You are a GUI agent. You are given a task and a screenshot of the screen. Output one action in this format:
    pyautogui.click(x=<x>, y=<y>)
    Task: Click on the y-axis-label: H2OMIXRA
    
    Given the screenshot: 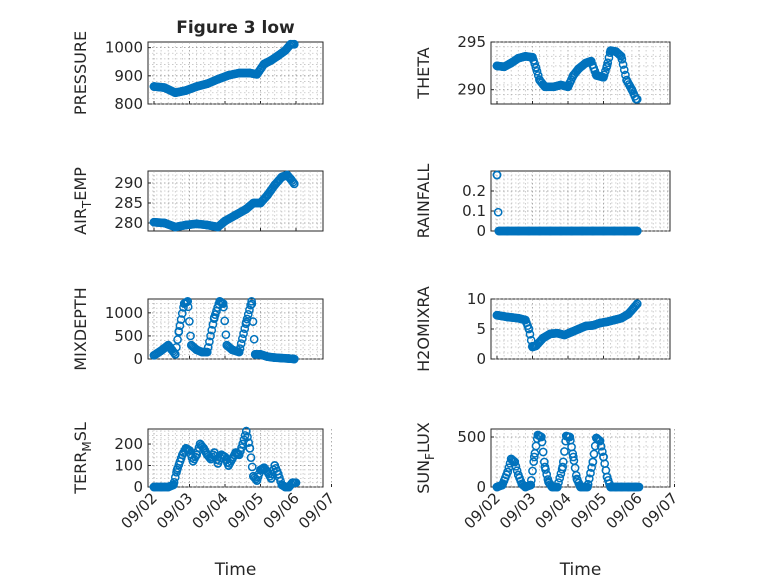 What is the action you would take?
    pyautogui.click(x=423, y=329)
    